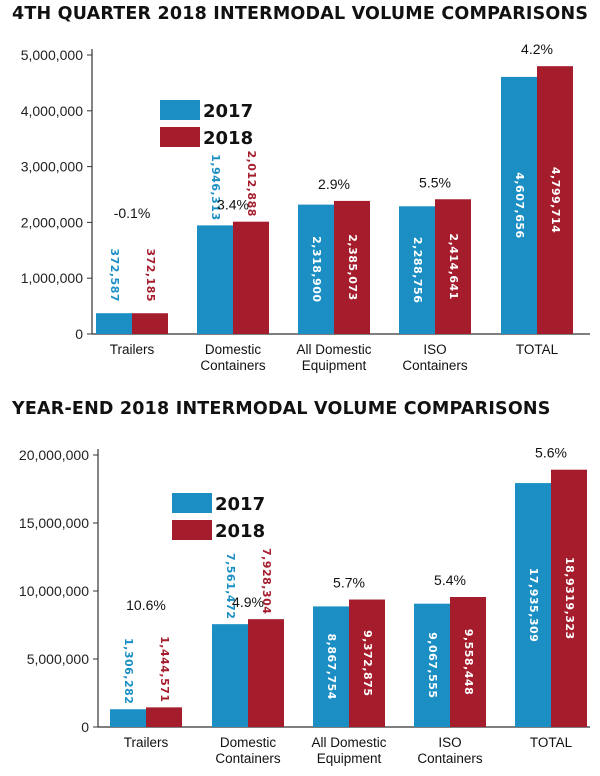 This screenshot has width=600, height=776. Describe the element at coordinates (334, 184) in the screenshot. I see `percent-change-label: 2.9%` at that location.